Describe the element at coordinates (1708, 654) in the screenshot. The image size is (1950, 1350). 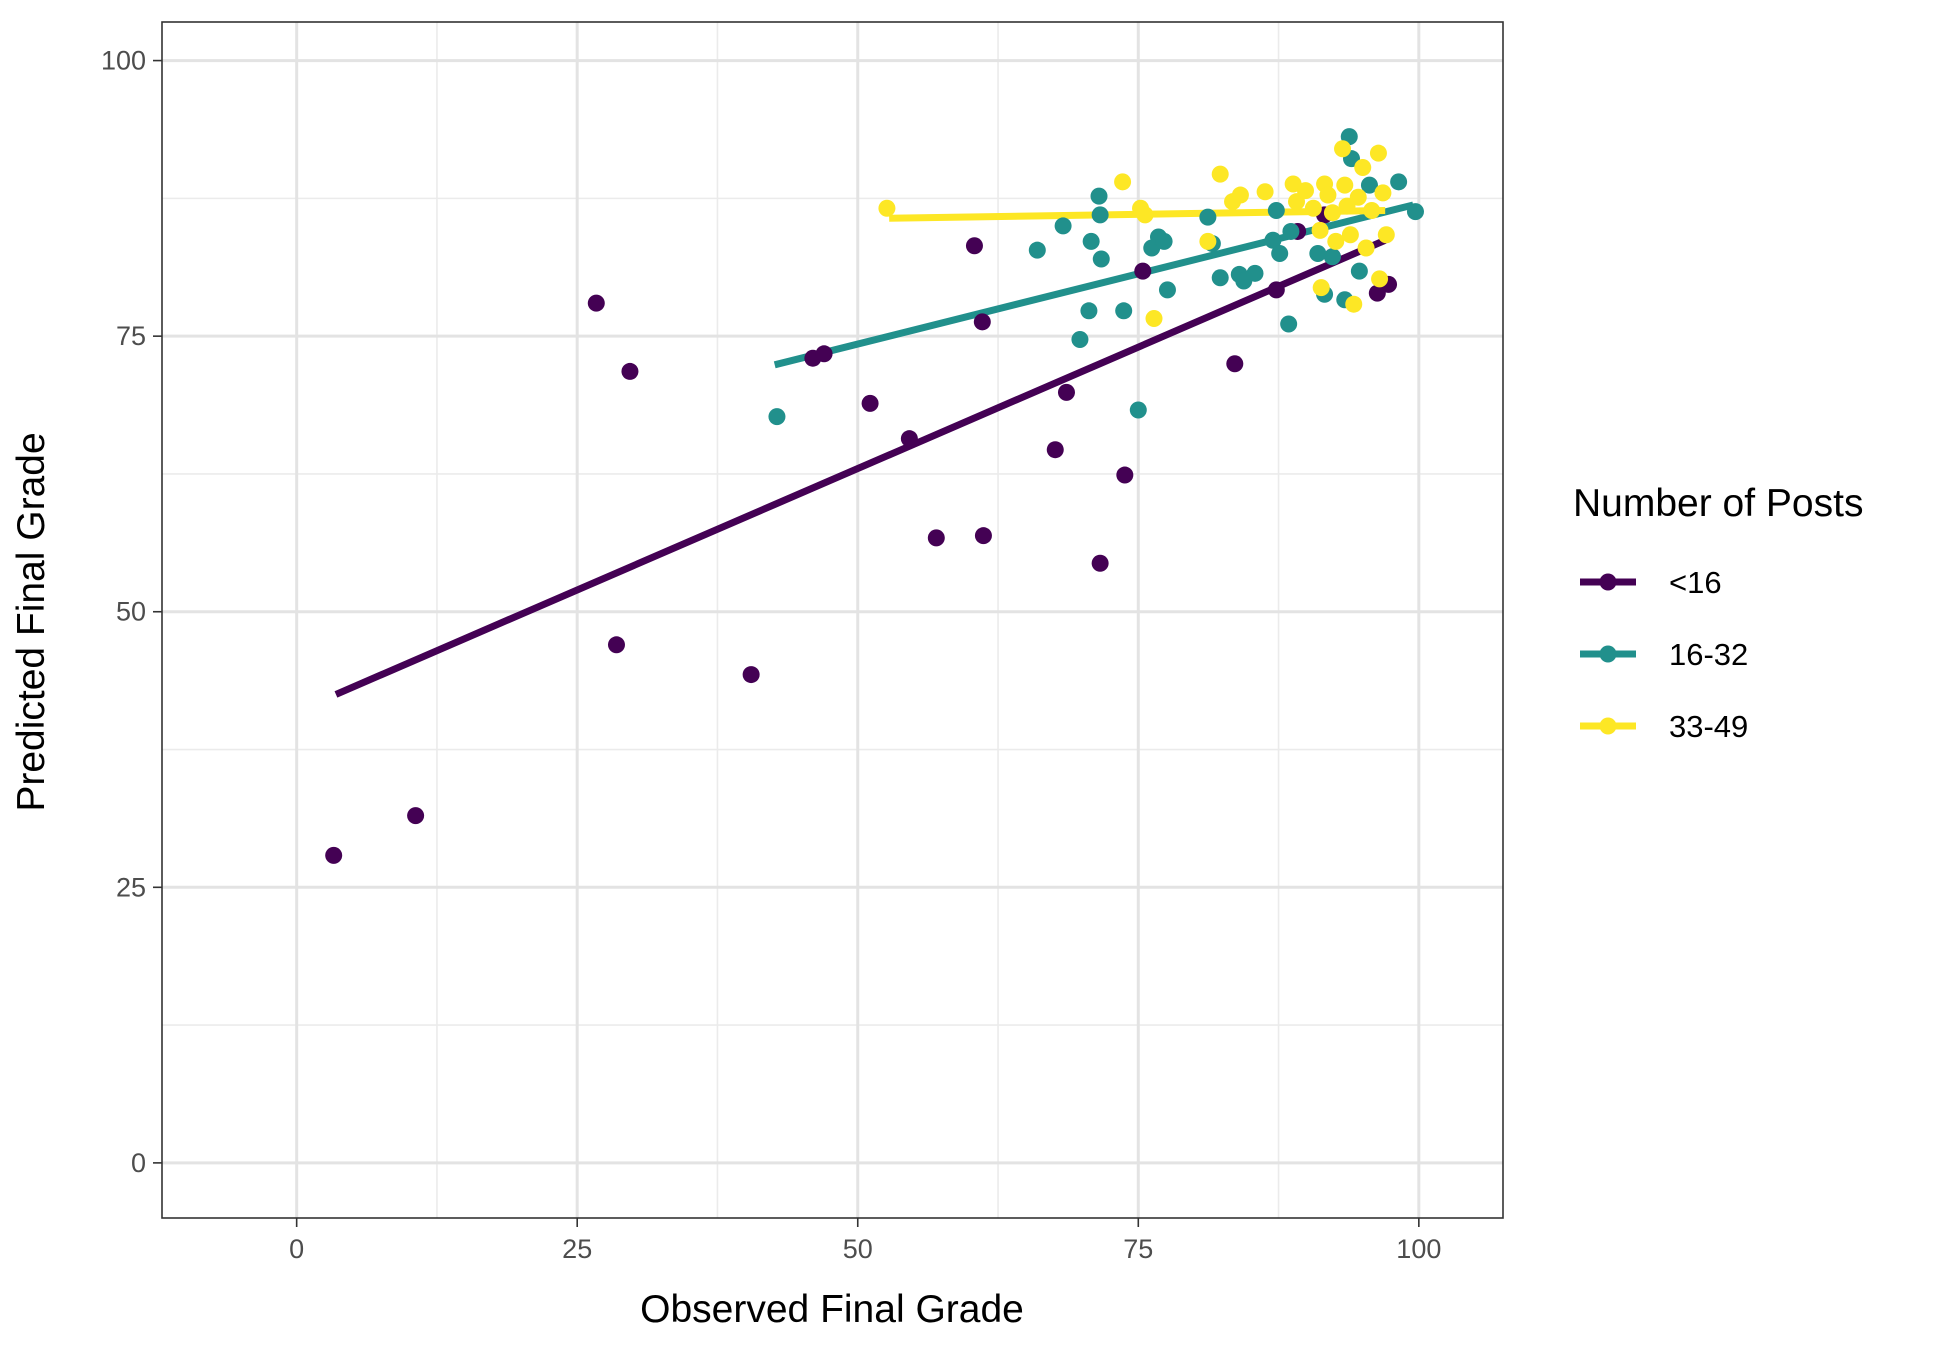
I see `legend-label: 16-32` at that location.